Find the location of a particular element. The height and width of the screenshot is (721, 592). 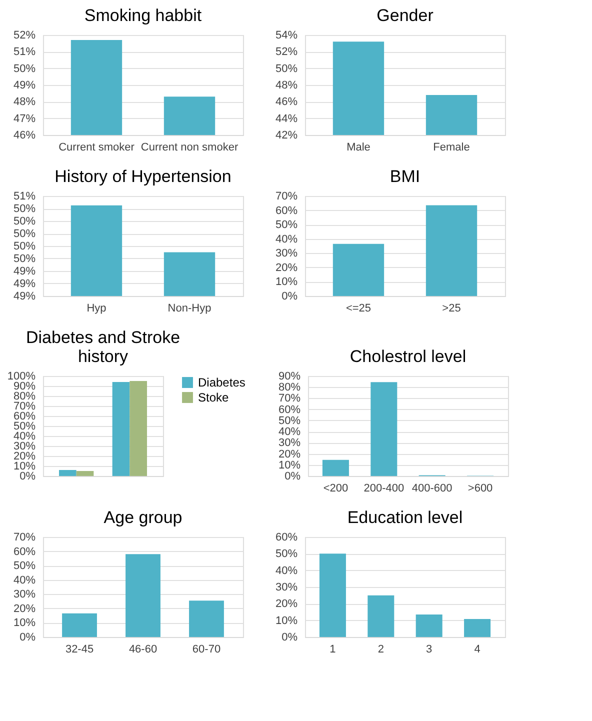

x-tick-label: 4 is located at coordinates (477, 650).